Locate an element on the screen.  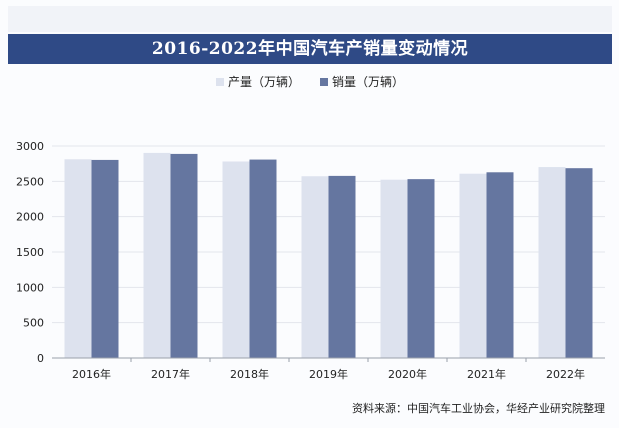
x-tick-label: 2021年 is located at coordinates (486, 374).